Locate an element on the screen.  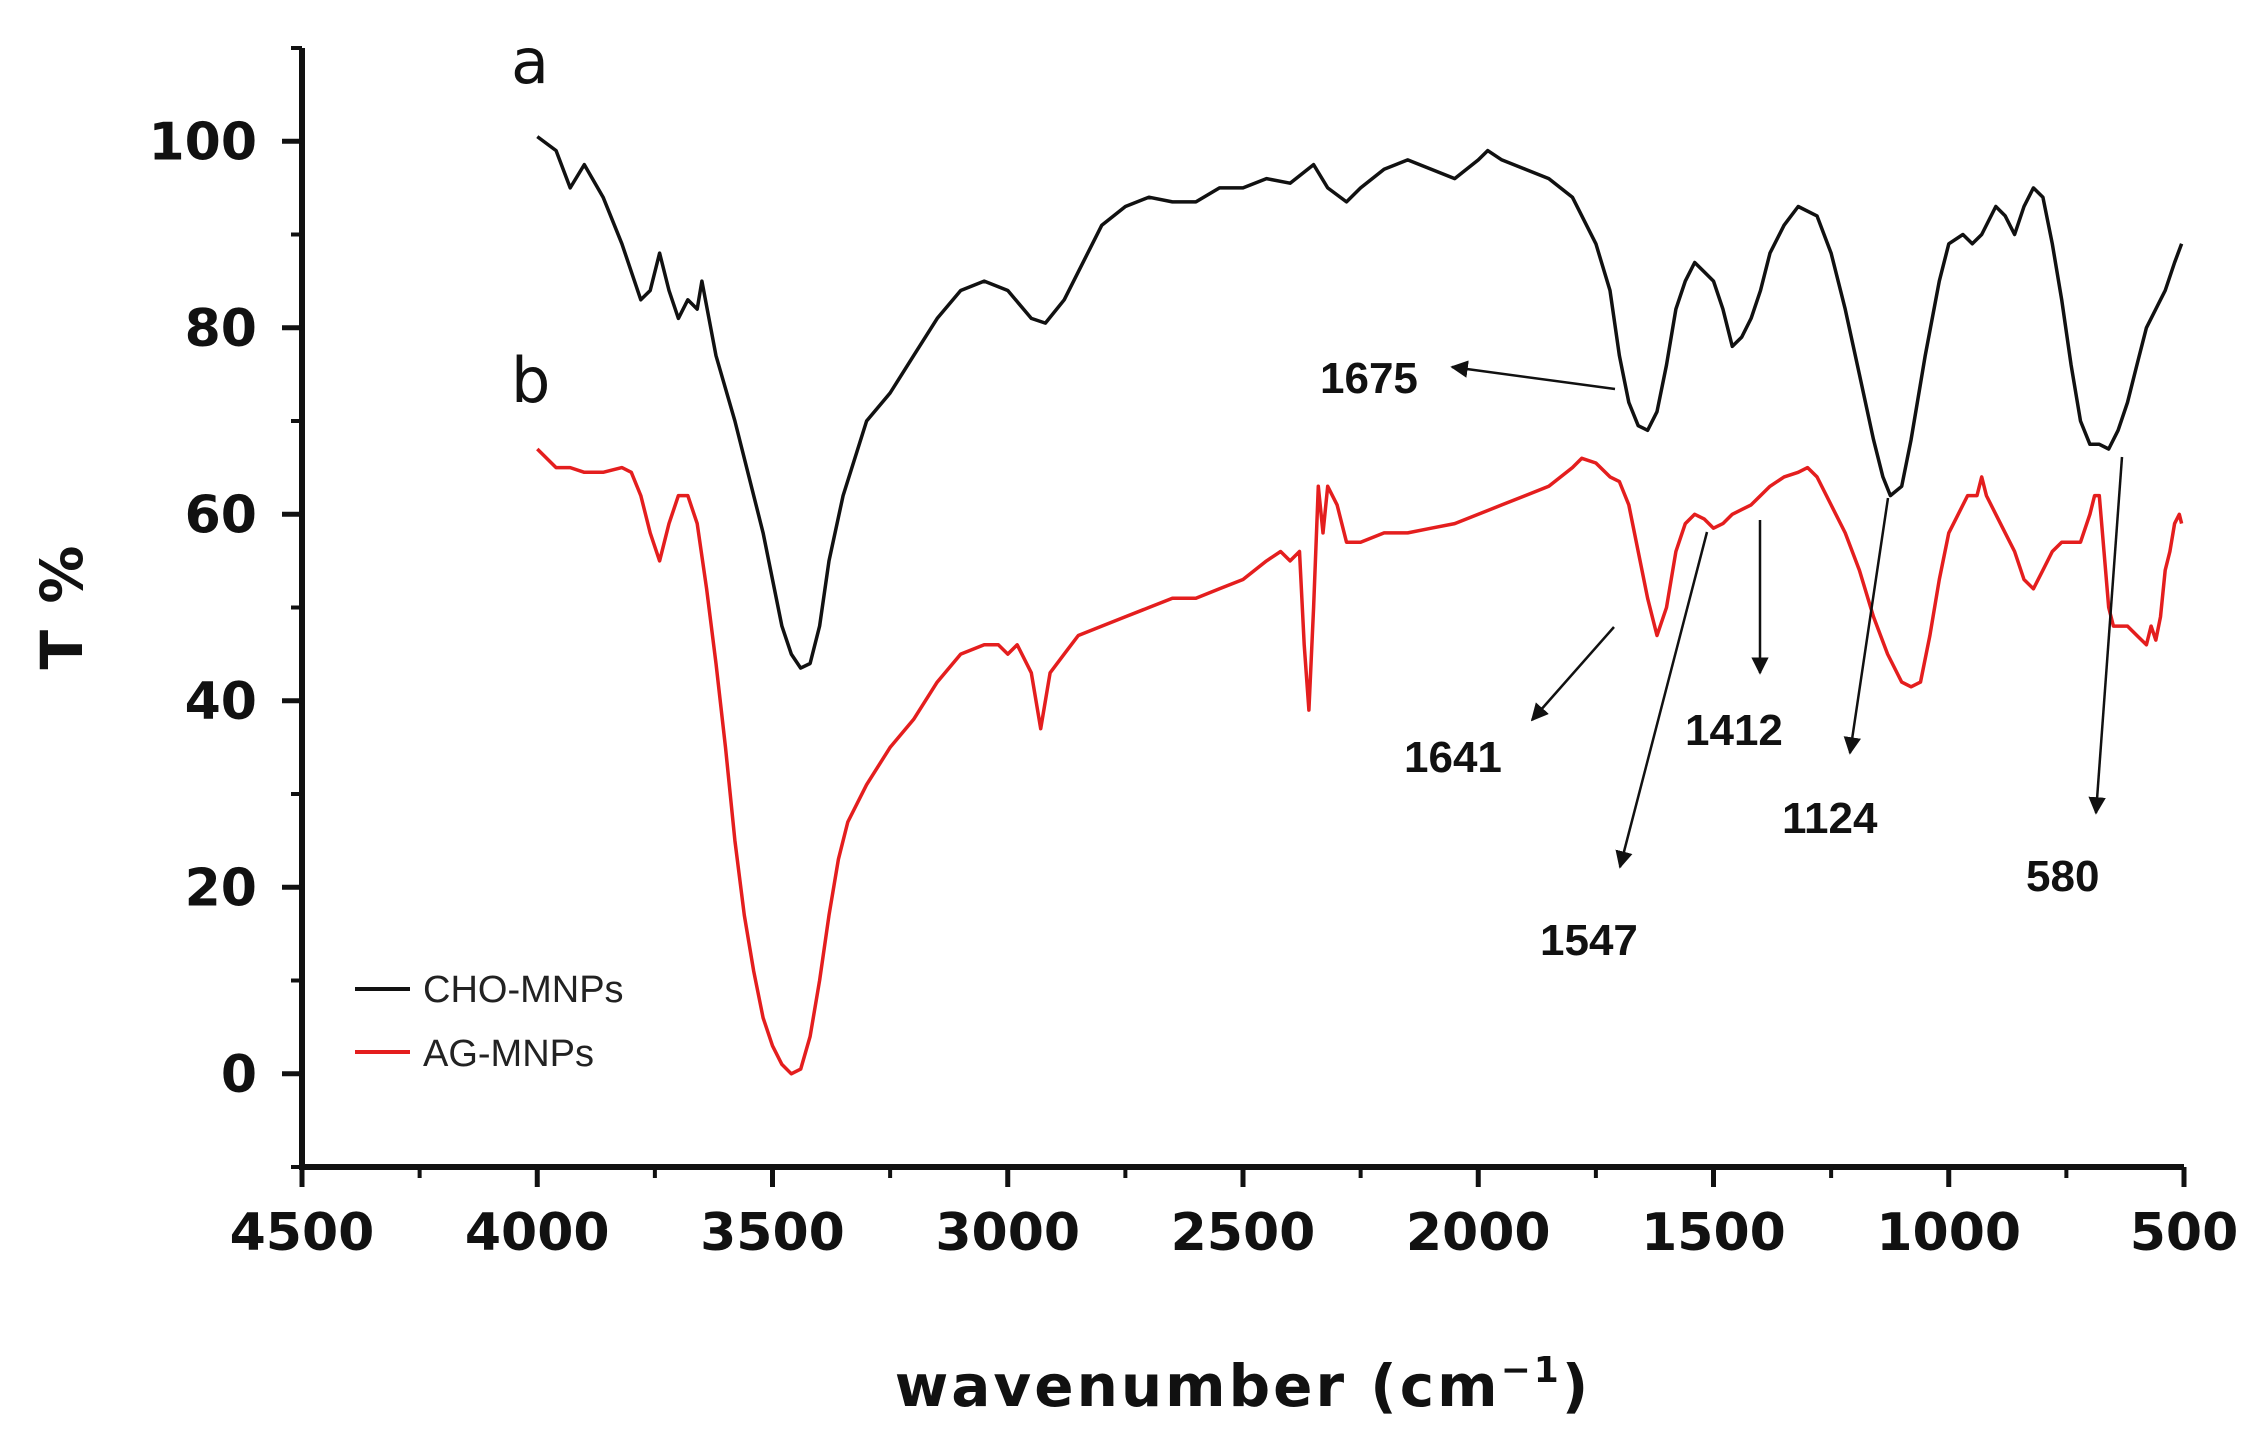
x-tick-label: 3500 is located at coordinates (772, 1233).